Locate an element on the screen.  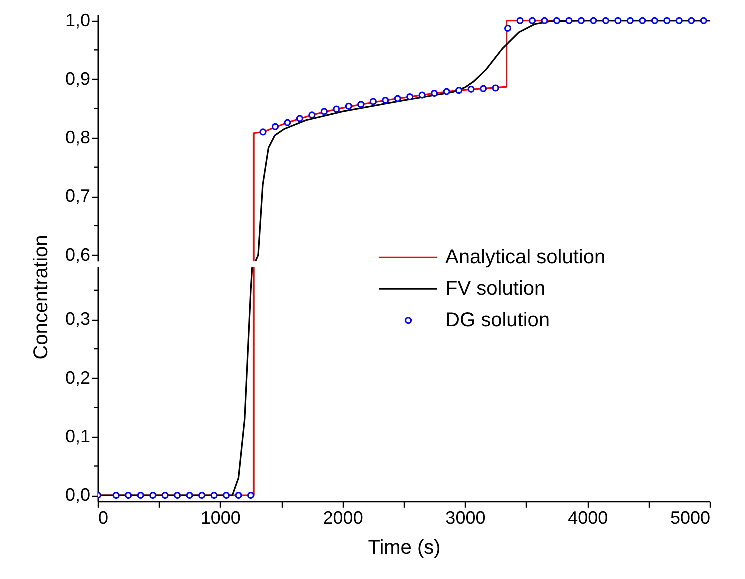
y-tick-label: 0,7 is located at coordinates (77, 196).